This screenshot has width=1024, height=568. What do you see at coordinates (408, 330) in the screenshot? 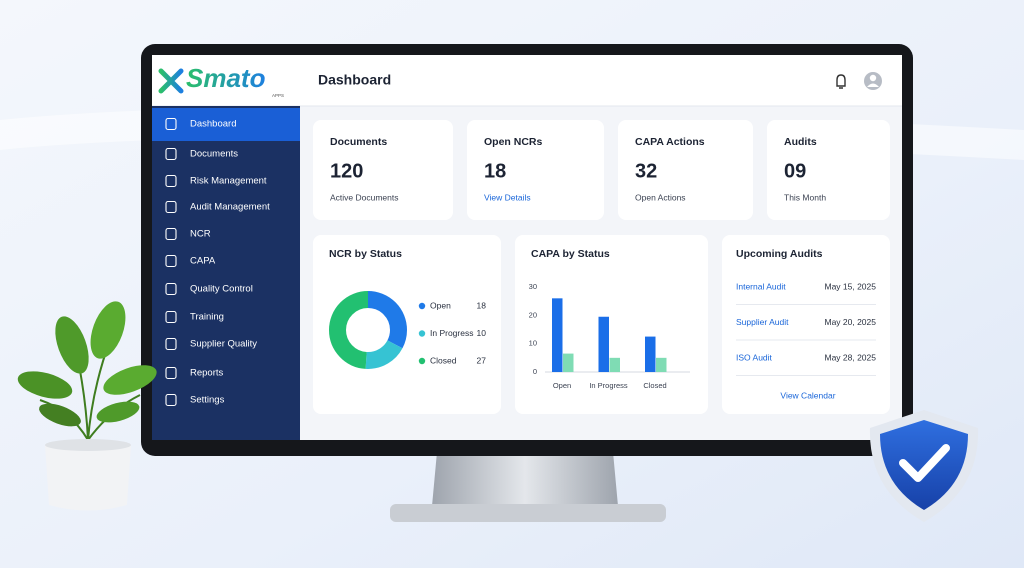
I see `ncr-chart: Open 18 In Progress 10 Closed 27` at bounding box center [408, 330].